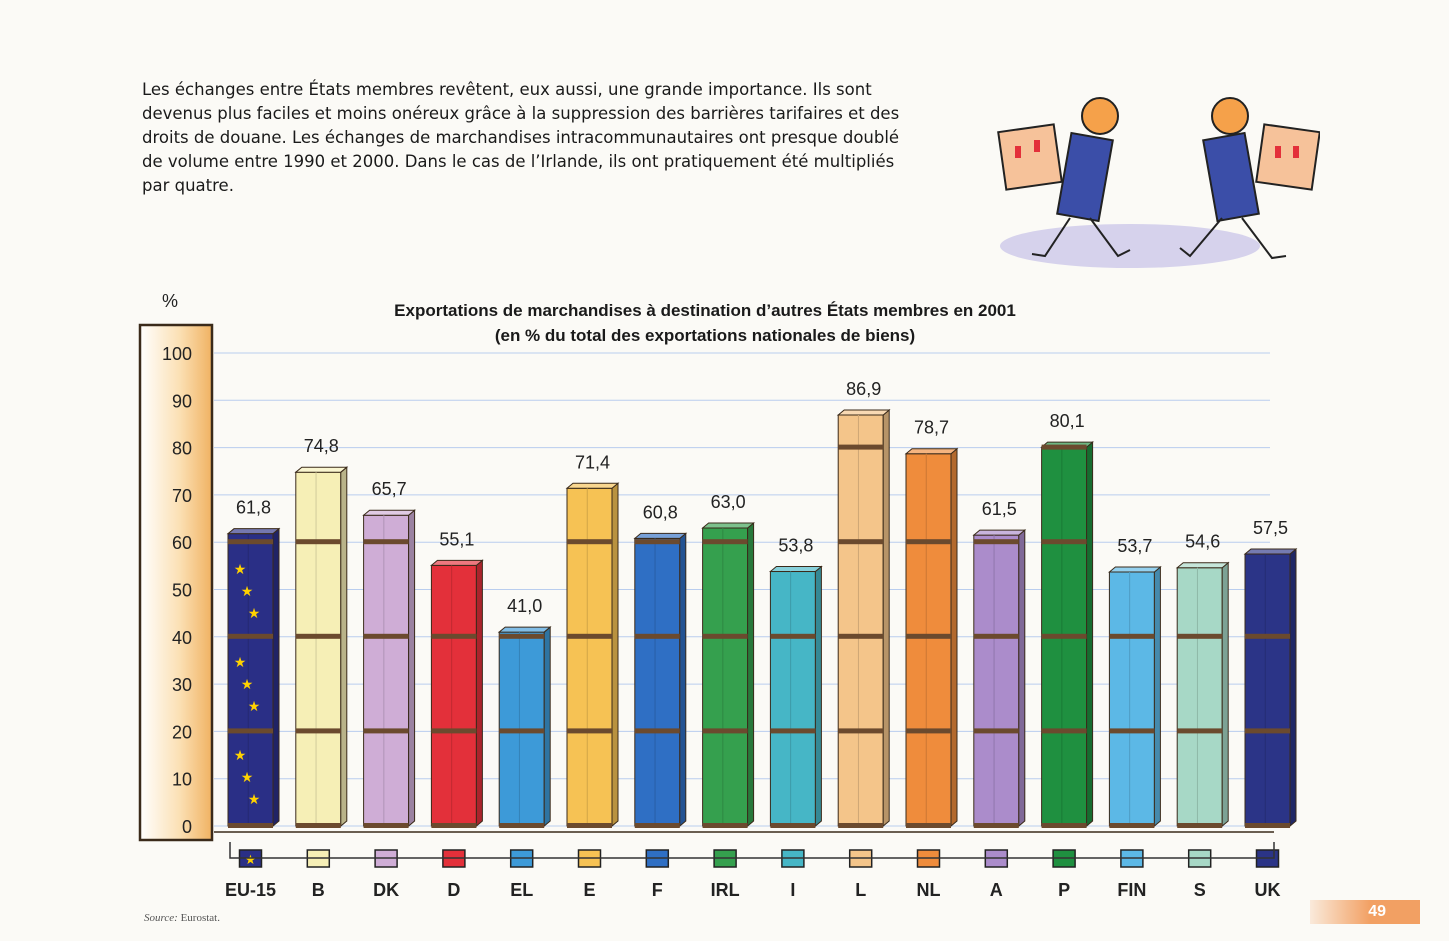 This screenshot has width=1449, height=941. Describe the element at coordinates (725, 890) in the screenshot. I see `category-label-IRL: IRL` at that location.